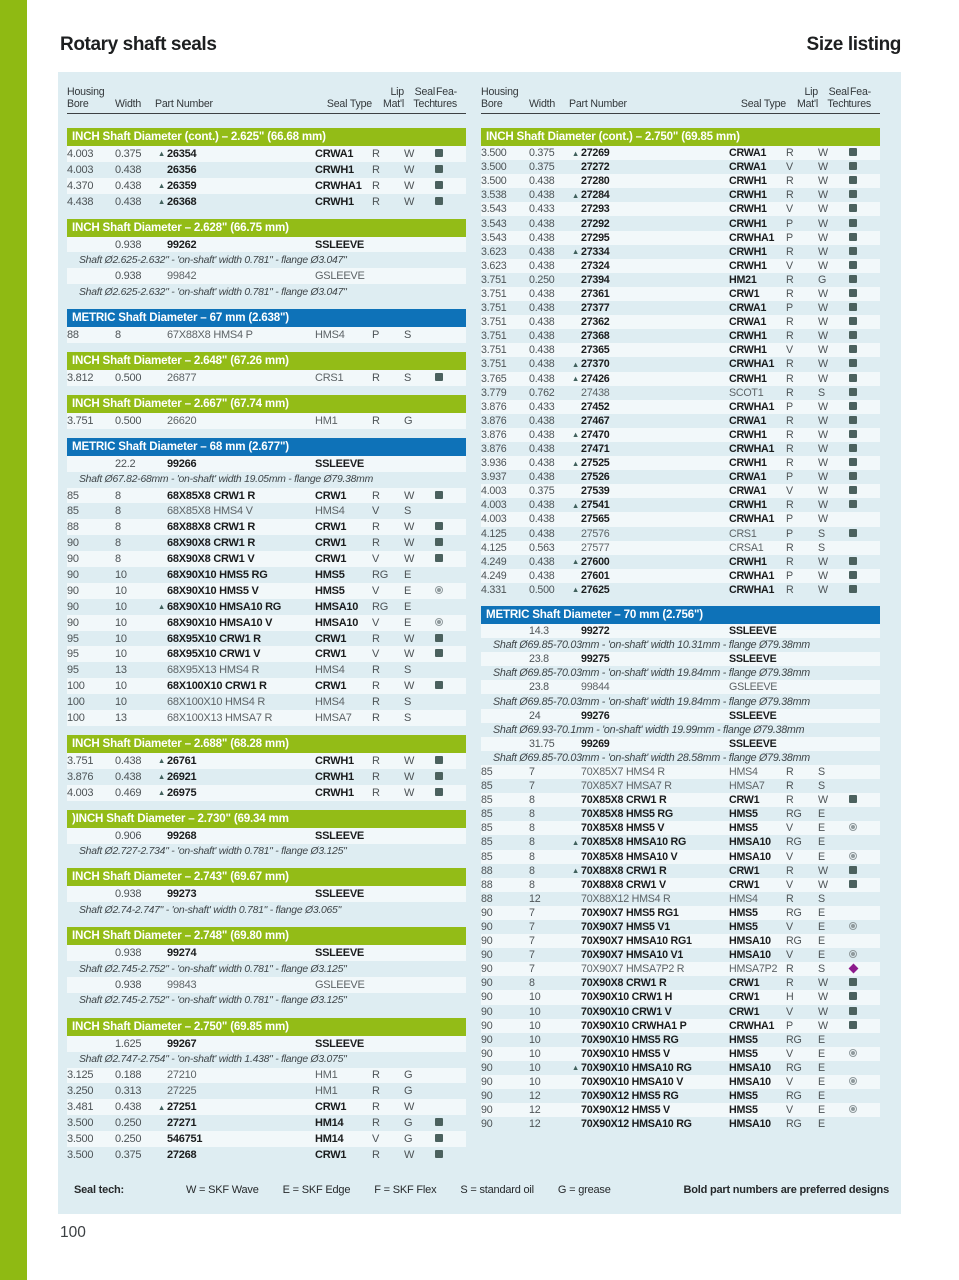  What do you see at coordinates (494, 434) in the screenshot?
I see `bore-cell: 3.876` at bounding box center [494, 434].